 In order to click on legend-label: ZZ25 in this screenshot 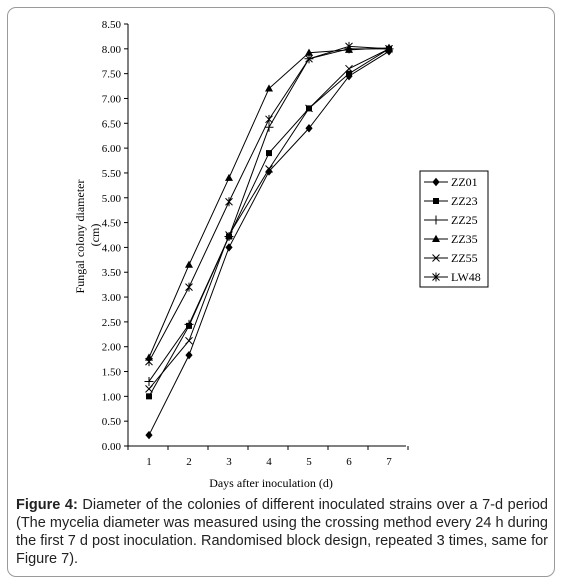, I will do `click(464, 220)`.